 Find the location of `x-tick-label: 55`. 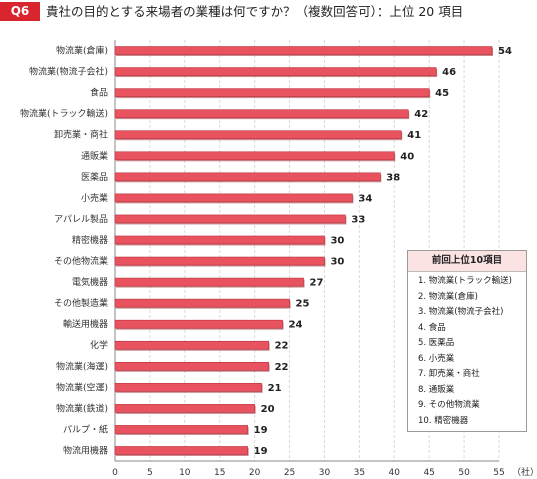

x-tick-label: 55 is located at coordinates (498, 473).